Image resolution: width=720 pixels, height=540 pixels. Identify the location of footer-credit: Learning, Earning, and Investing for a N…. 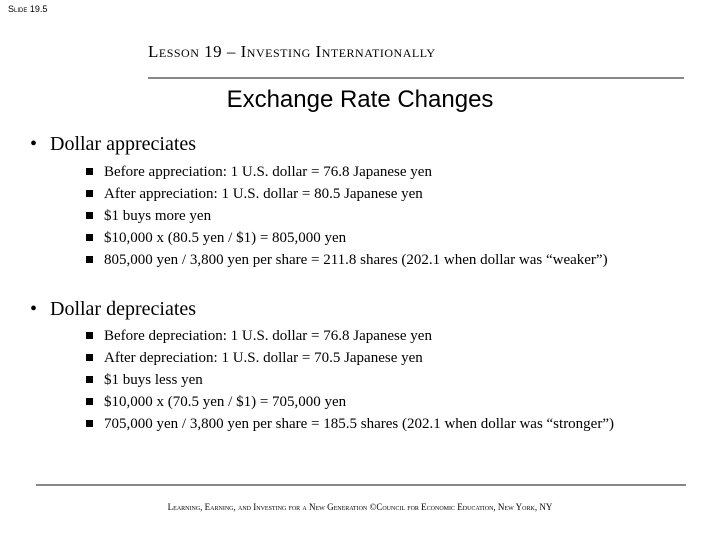
(360, 507).